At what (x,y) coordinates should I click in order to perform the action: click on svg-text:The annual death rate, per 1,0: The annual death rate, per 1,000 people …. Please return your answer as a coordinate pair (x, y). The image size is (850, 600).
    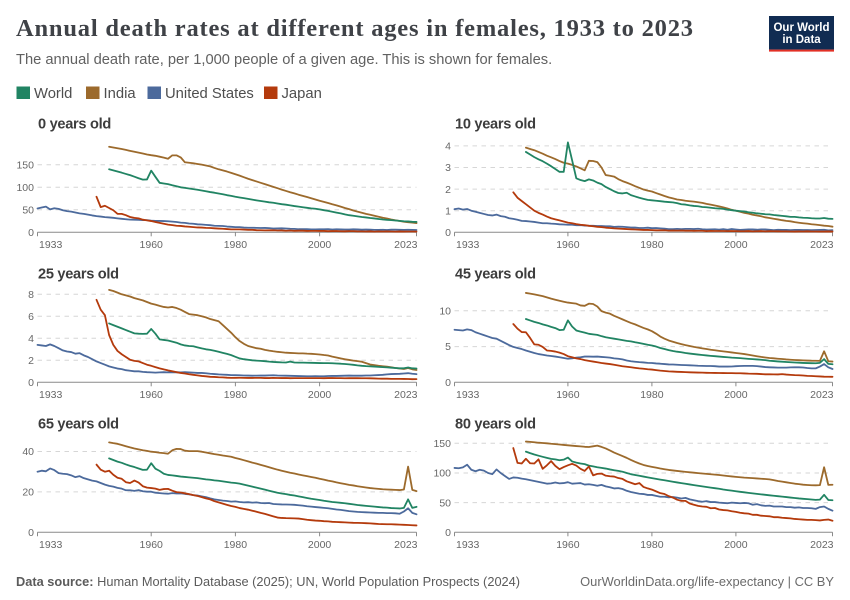
    Looking at the image, I should click on (284, 60).